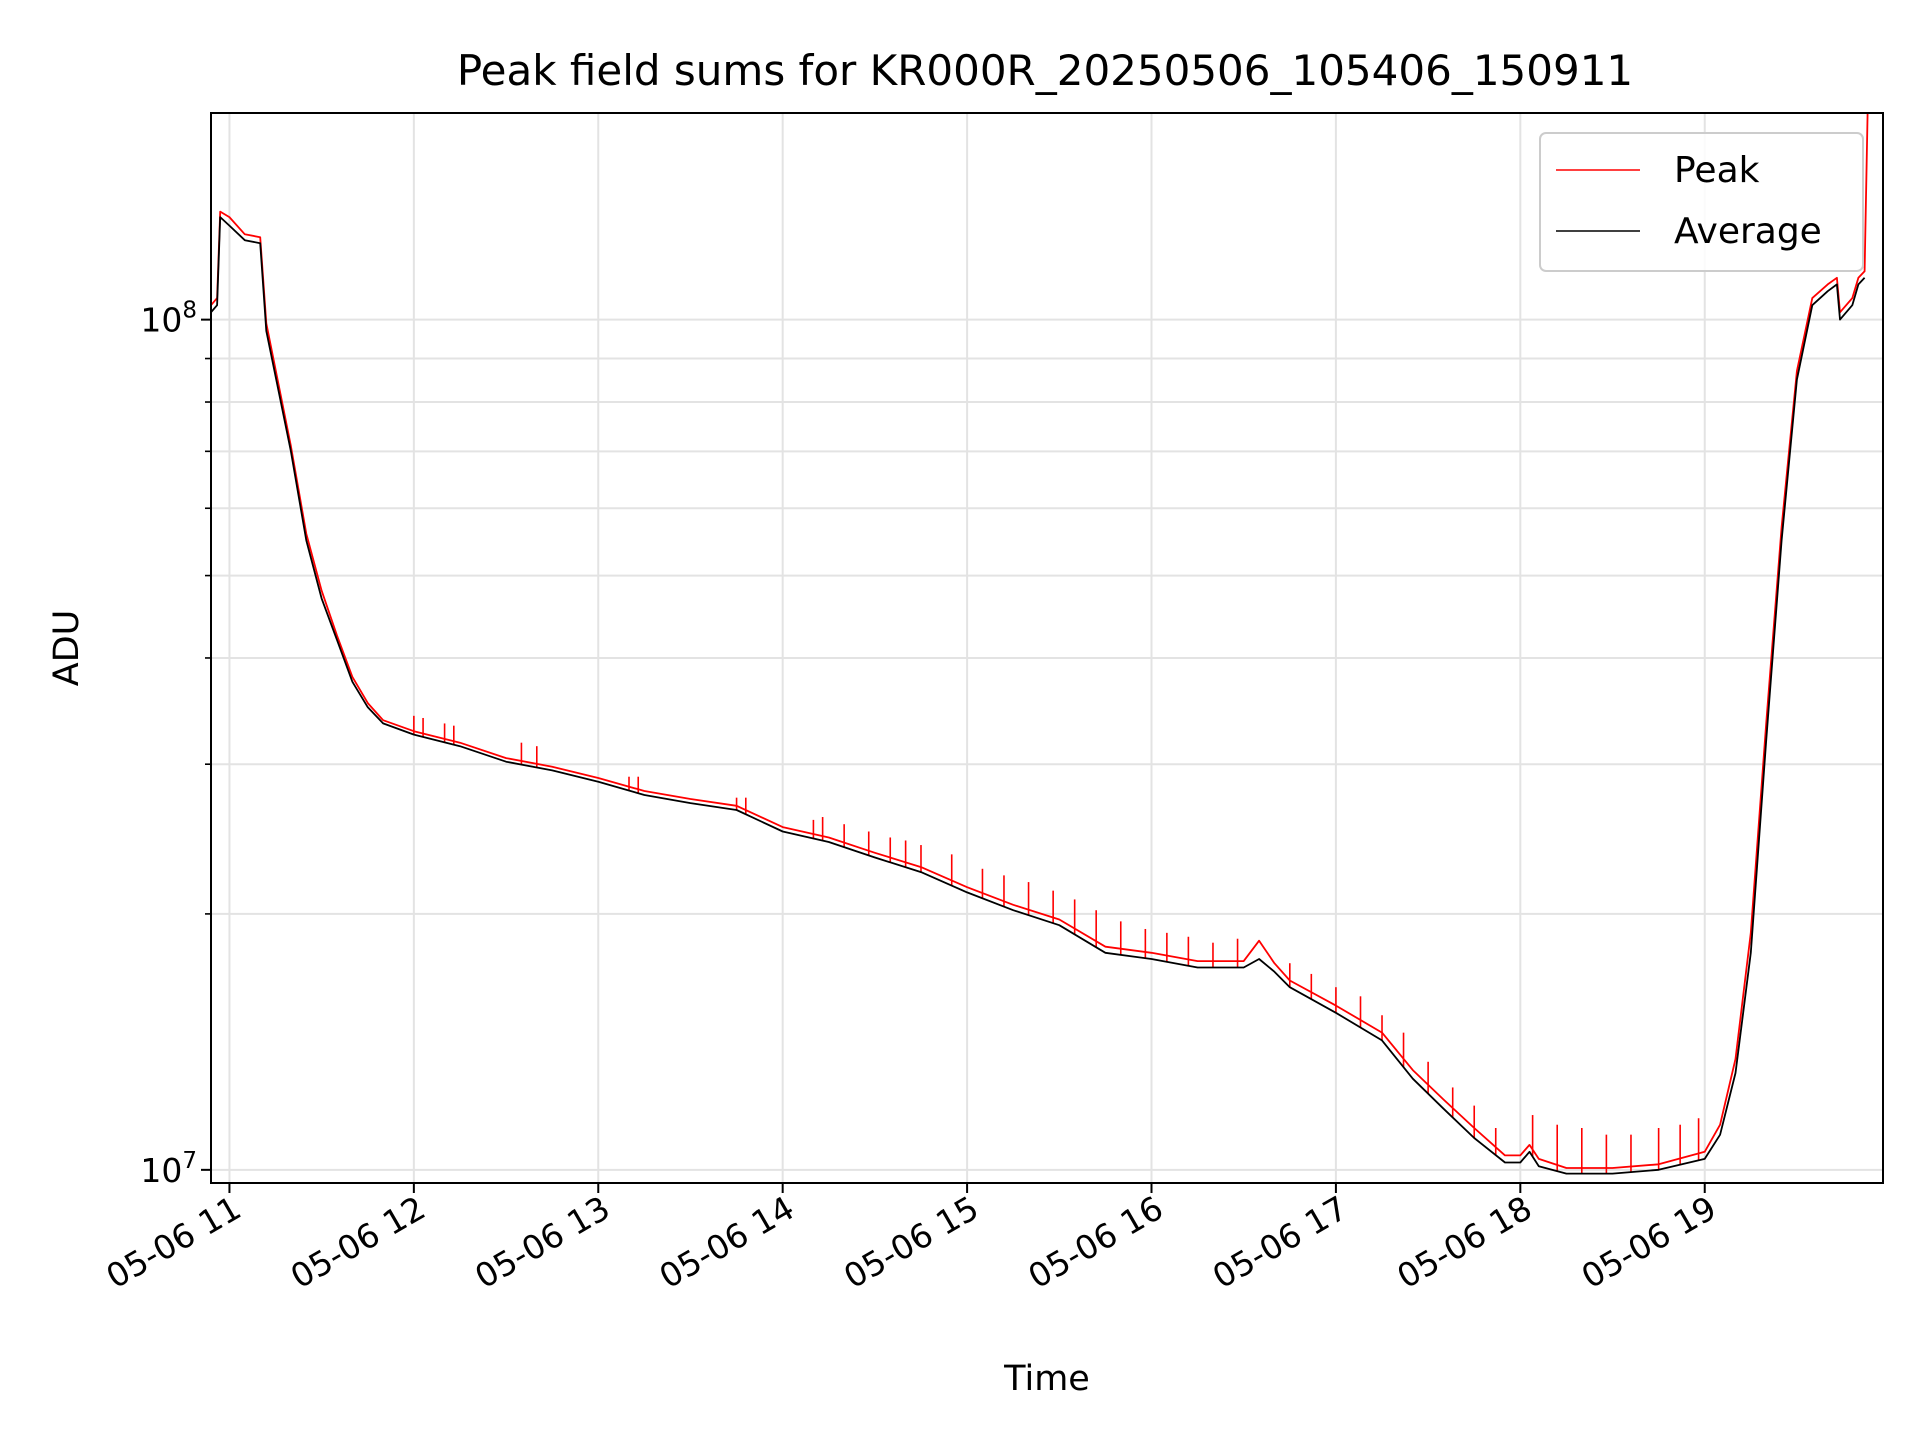 The width and height of the screenshot is (1920, 1440). What do you see at coordinates (1717, 170) in the screenshot?
I see `legend-label-peak: Peak` at bounding box center [1717, 170].